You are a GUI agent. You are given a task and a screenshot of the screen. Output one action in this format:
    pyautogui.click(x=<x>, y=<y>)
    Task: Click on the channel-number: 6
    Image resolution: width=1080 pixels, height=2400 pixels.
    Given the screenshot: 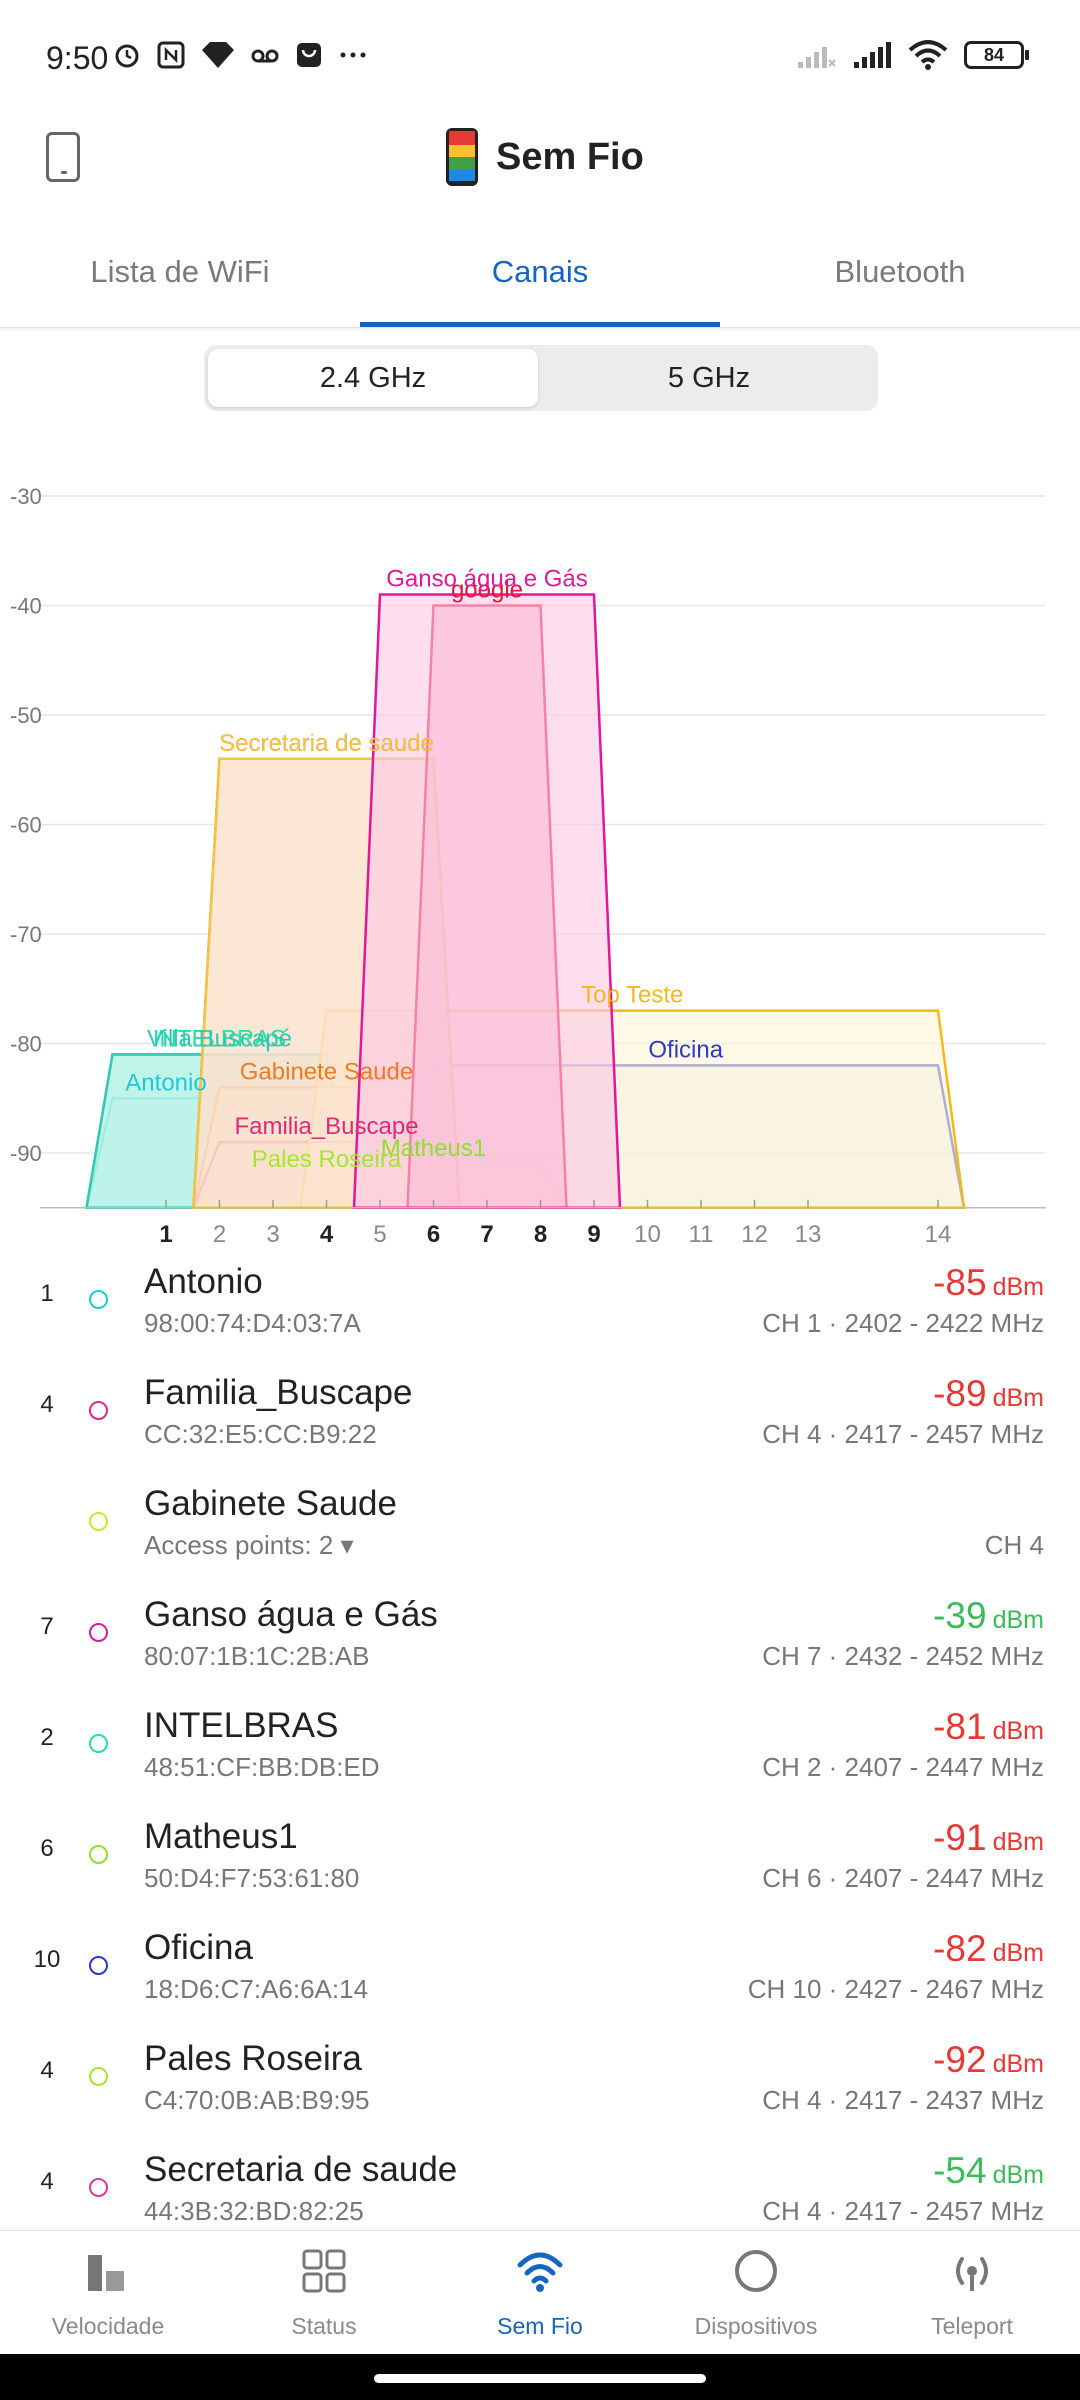 What is the action you would take?
    pyautogui.click(x=47, y=1848)
    